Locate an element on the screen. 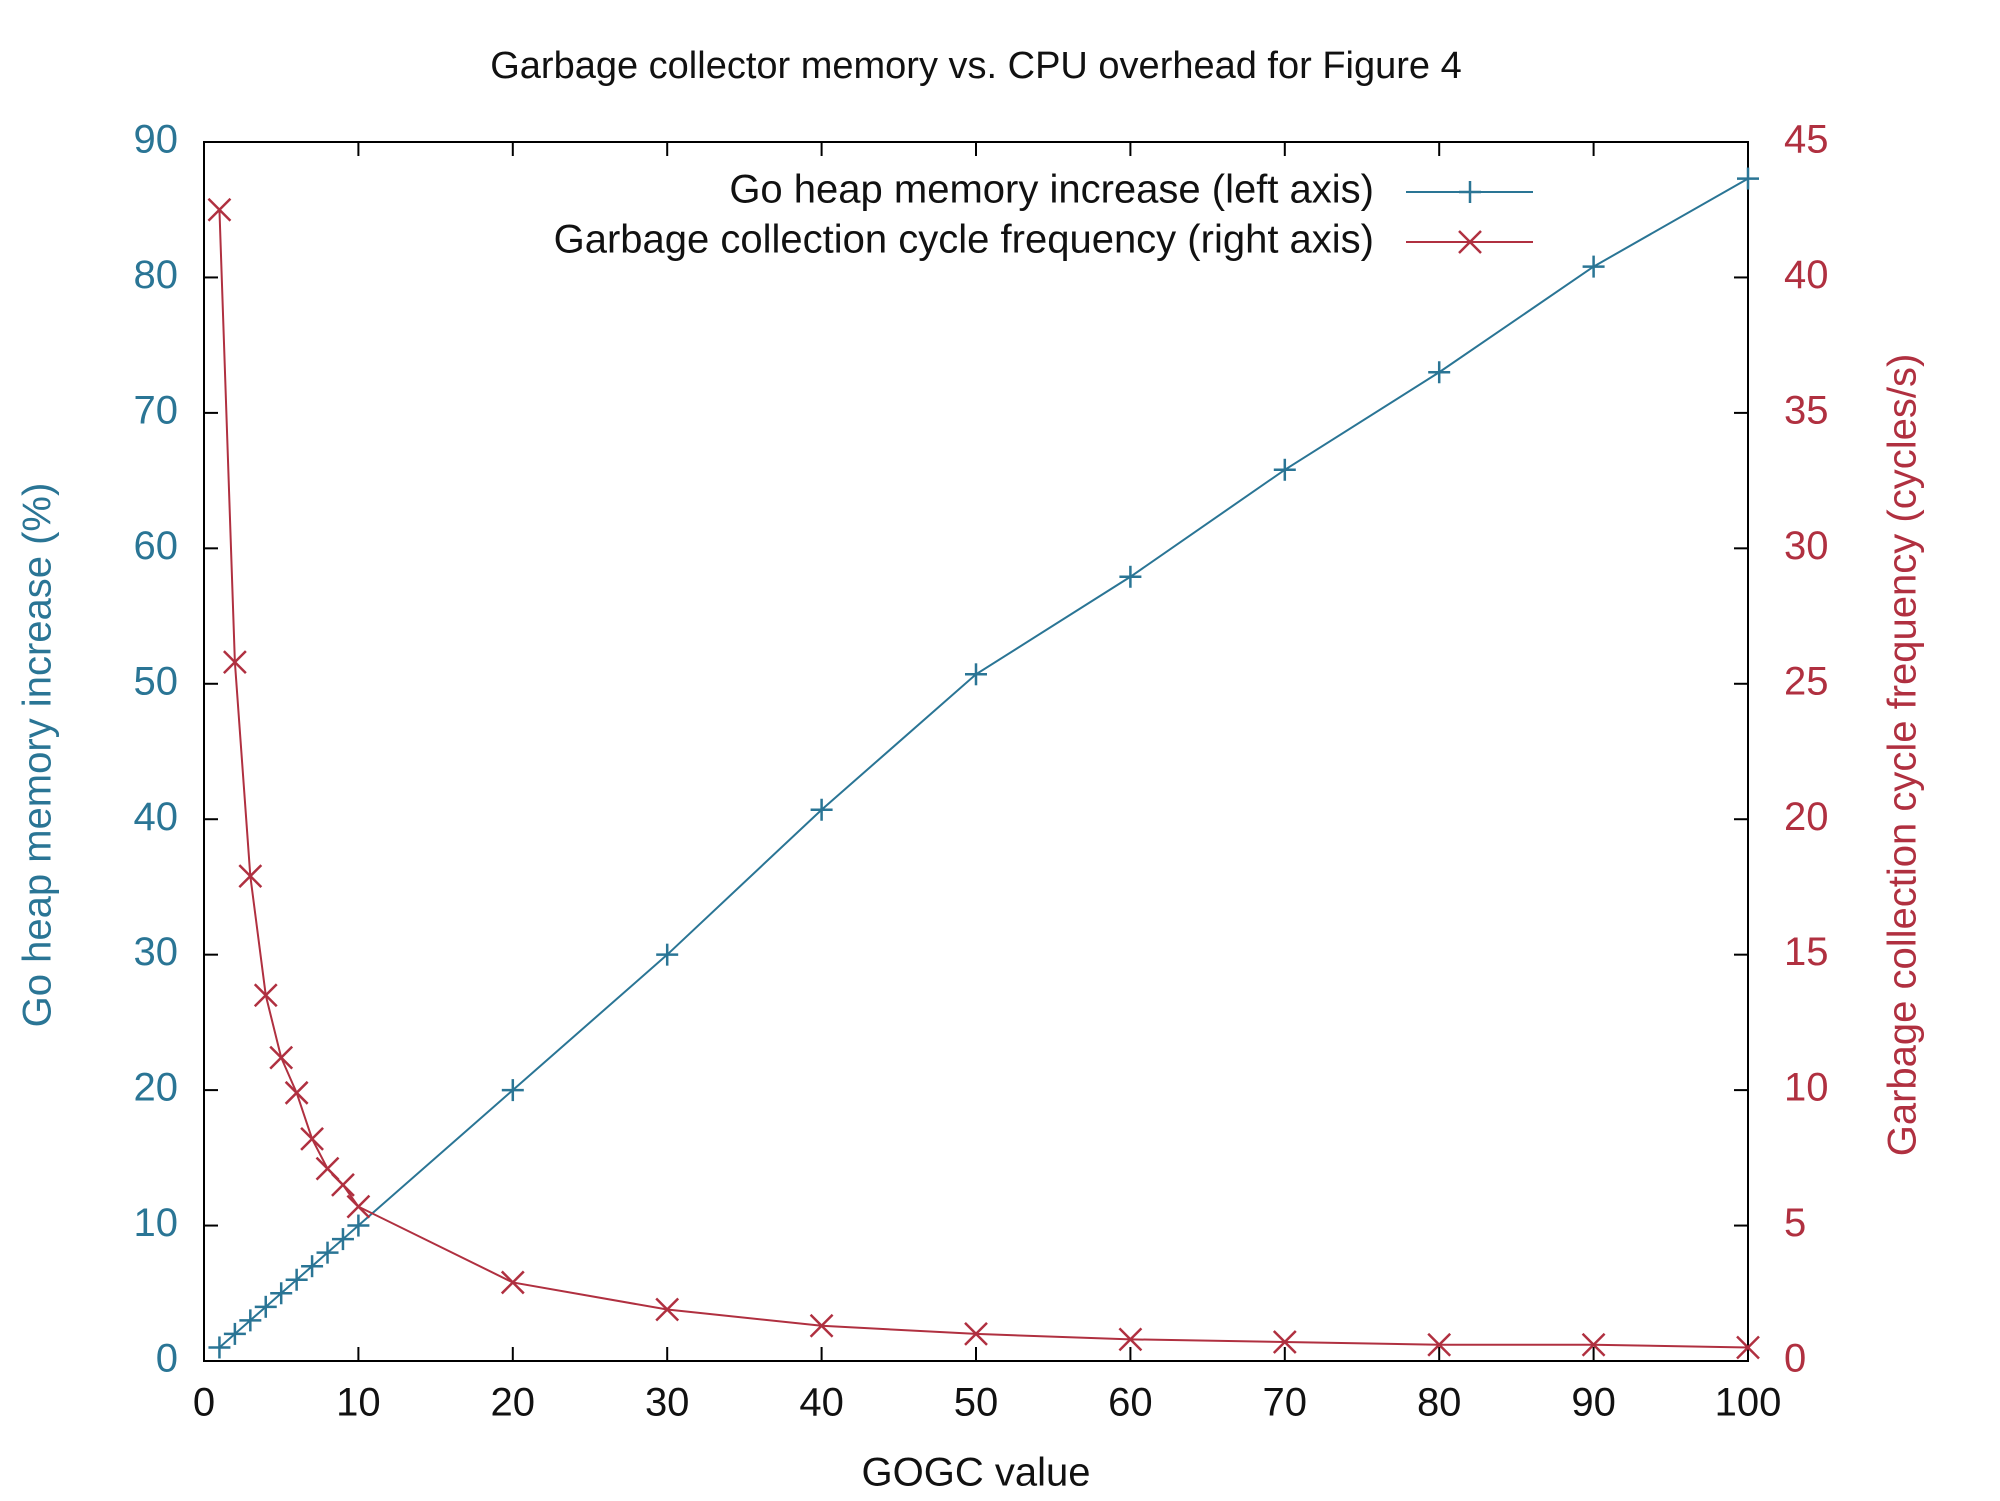  y2-tick-label: 40 is located at coordinates (1806, 275).